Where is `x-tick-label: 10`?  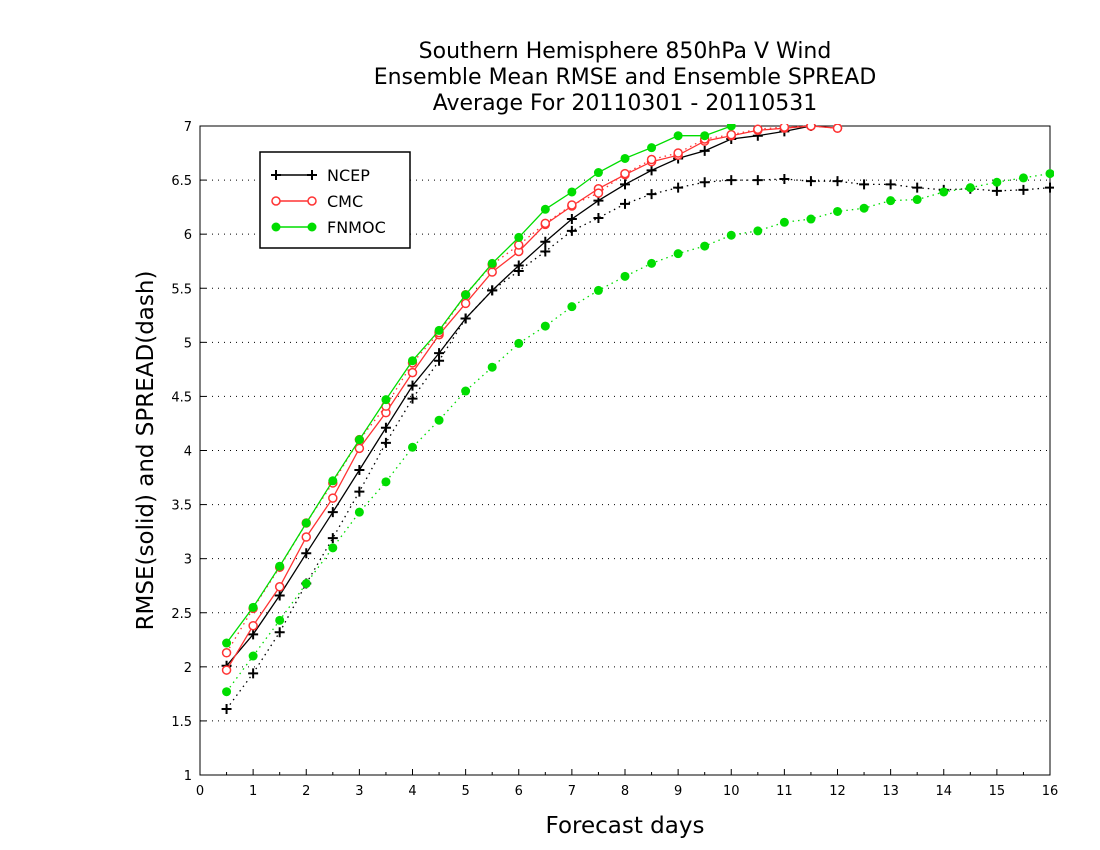 x-tick-label: 10 is located at coordinates (731, 791).